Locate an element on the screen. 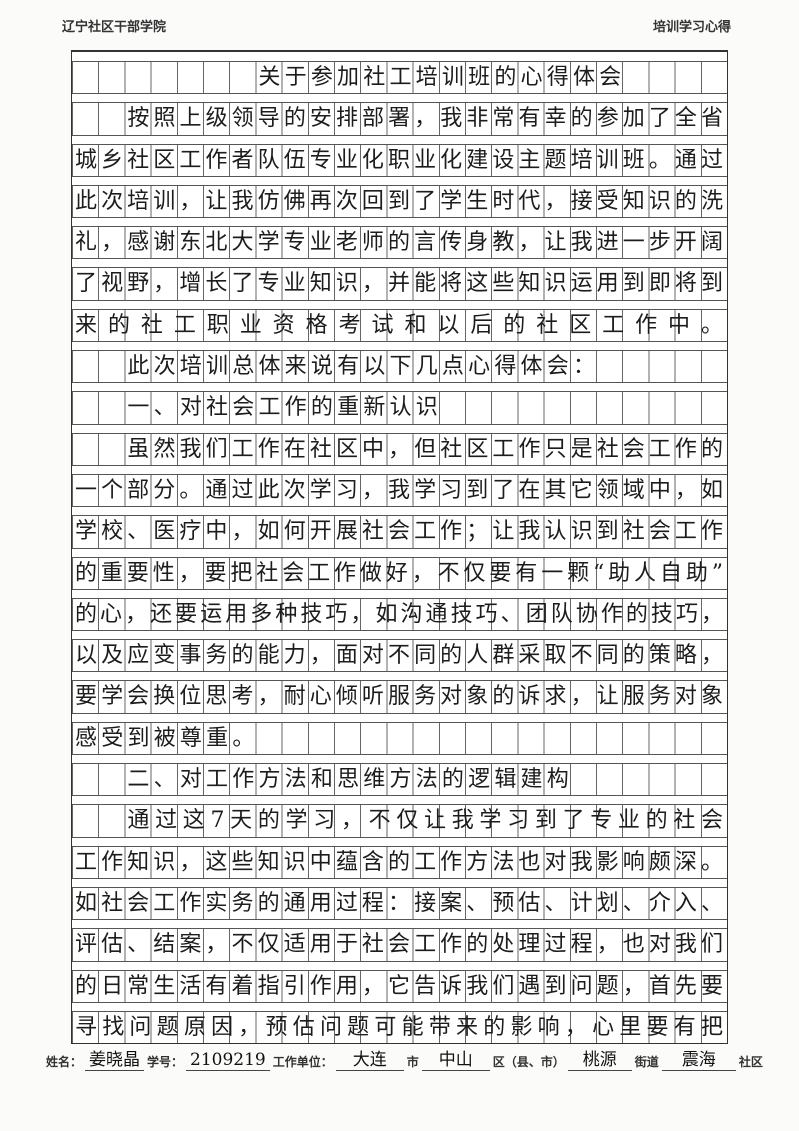 The image size is (799, 1131). text-row: 学校、医疗中，如何开展社会工作；让我认识到社会工作 is located at coordinates (399, 527).